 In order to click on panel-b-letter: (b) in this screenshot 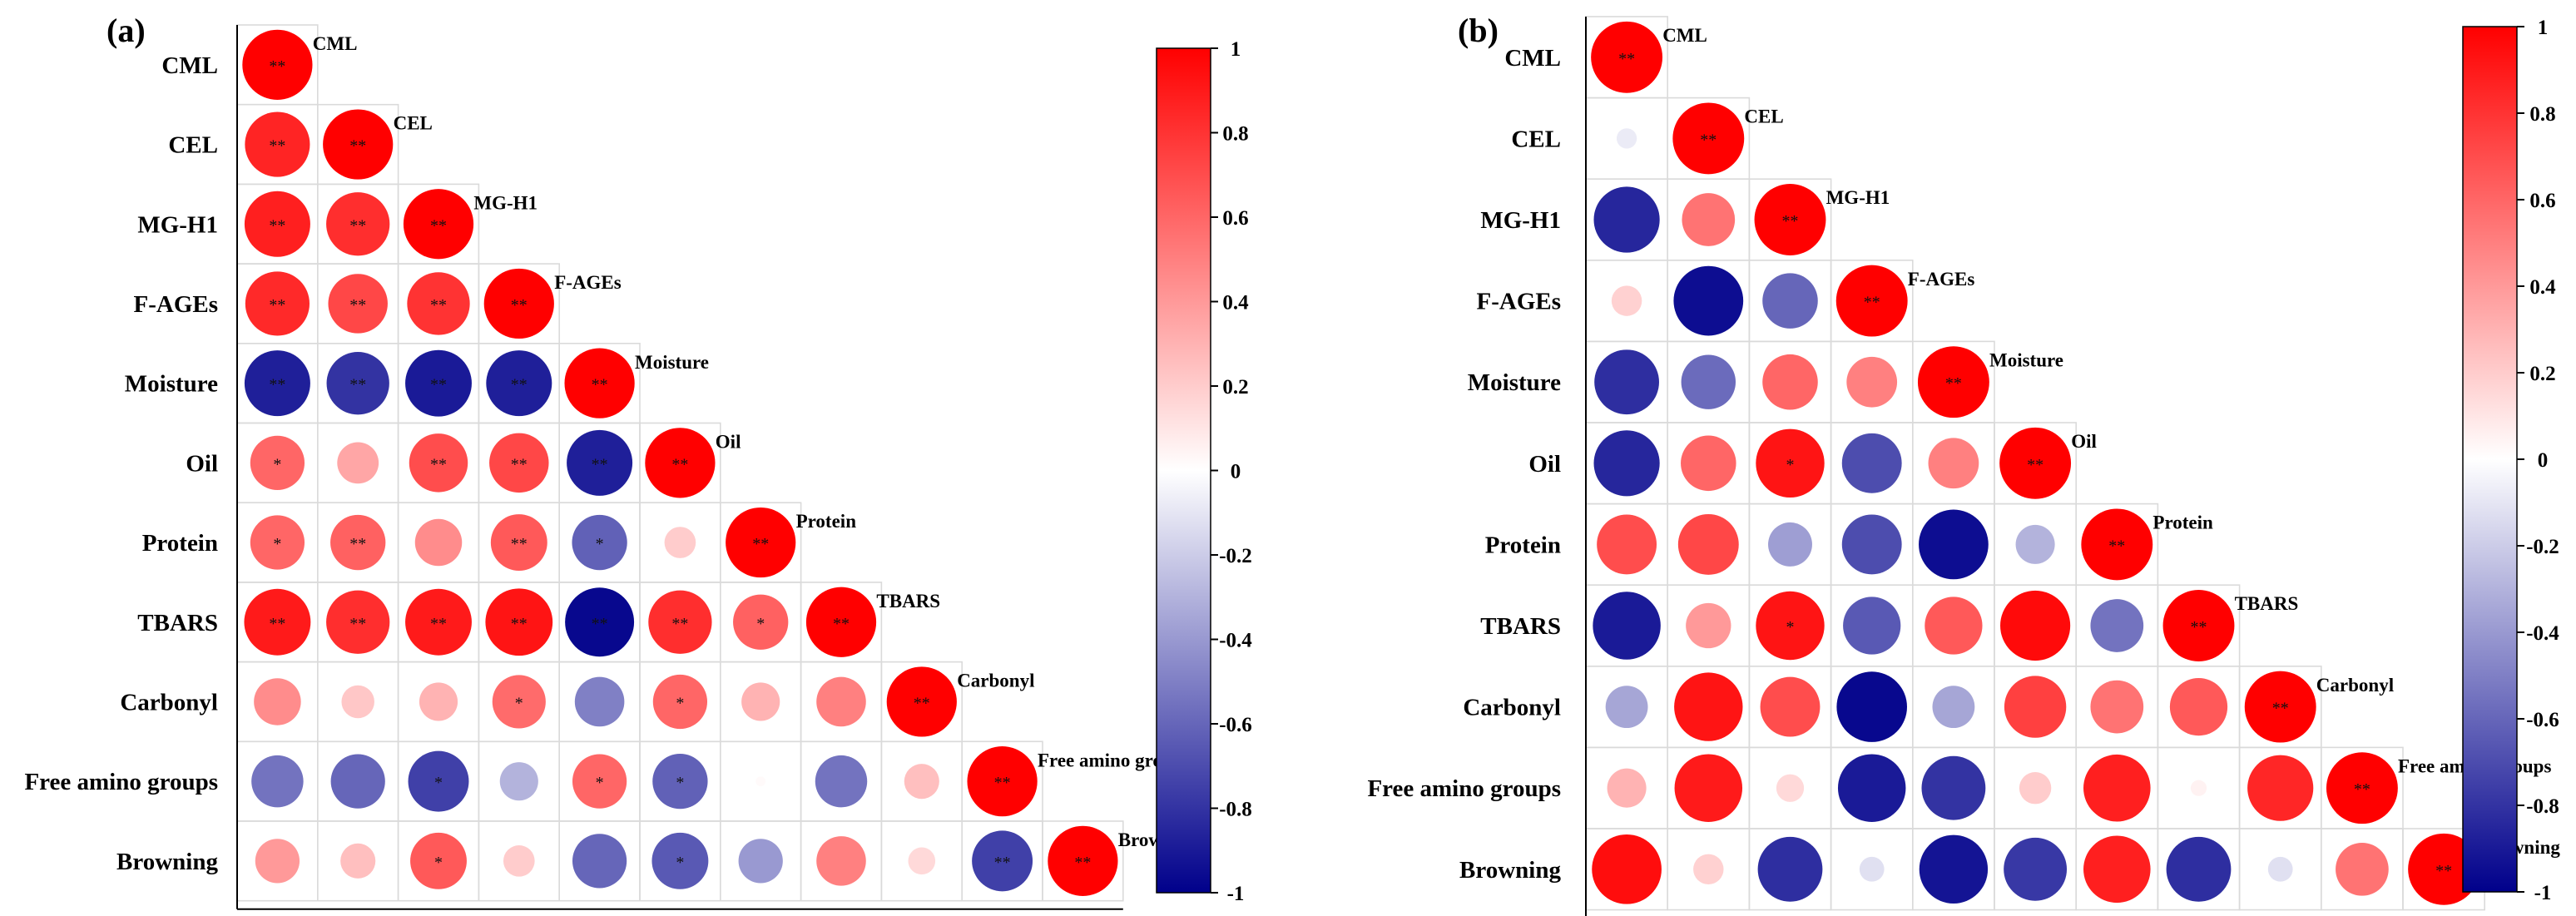, I will do `click(1479, 30)`.